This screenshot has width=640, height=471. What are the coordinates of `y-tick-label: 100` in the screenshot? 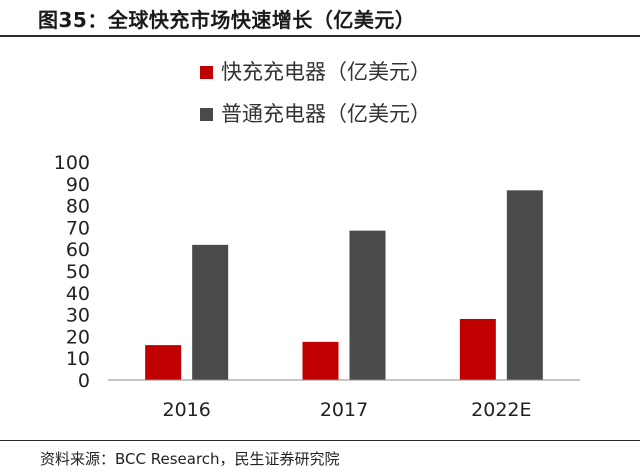 It's located at (72, 163).